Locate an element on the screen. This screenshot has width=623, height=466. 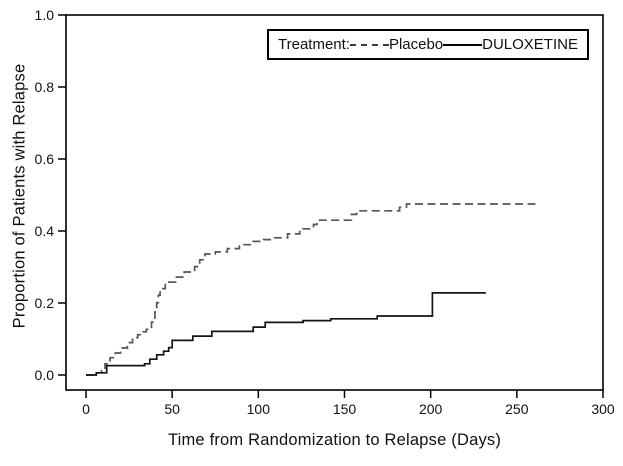
x-tick-label: 0 is located at coordinates (86, 409).